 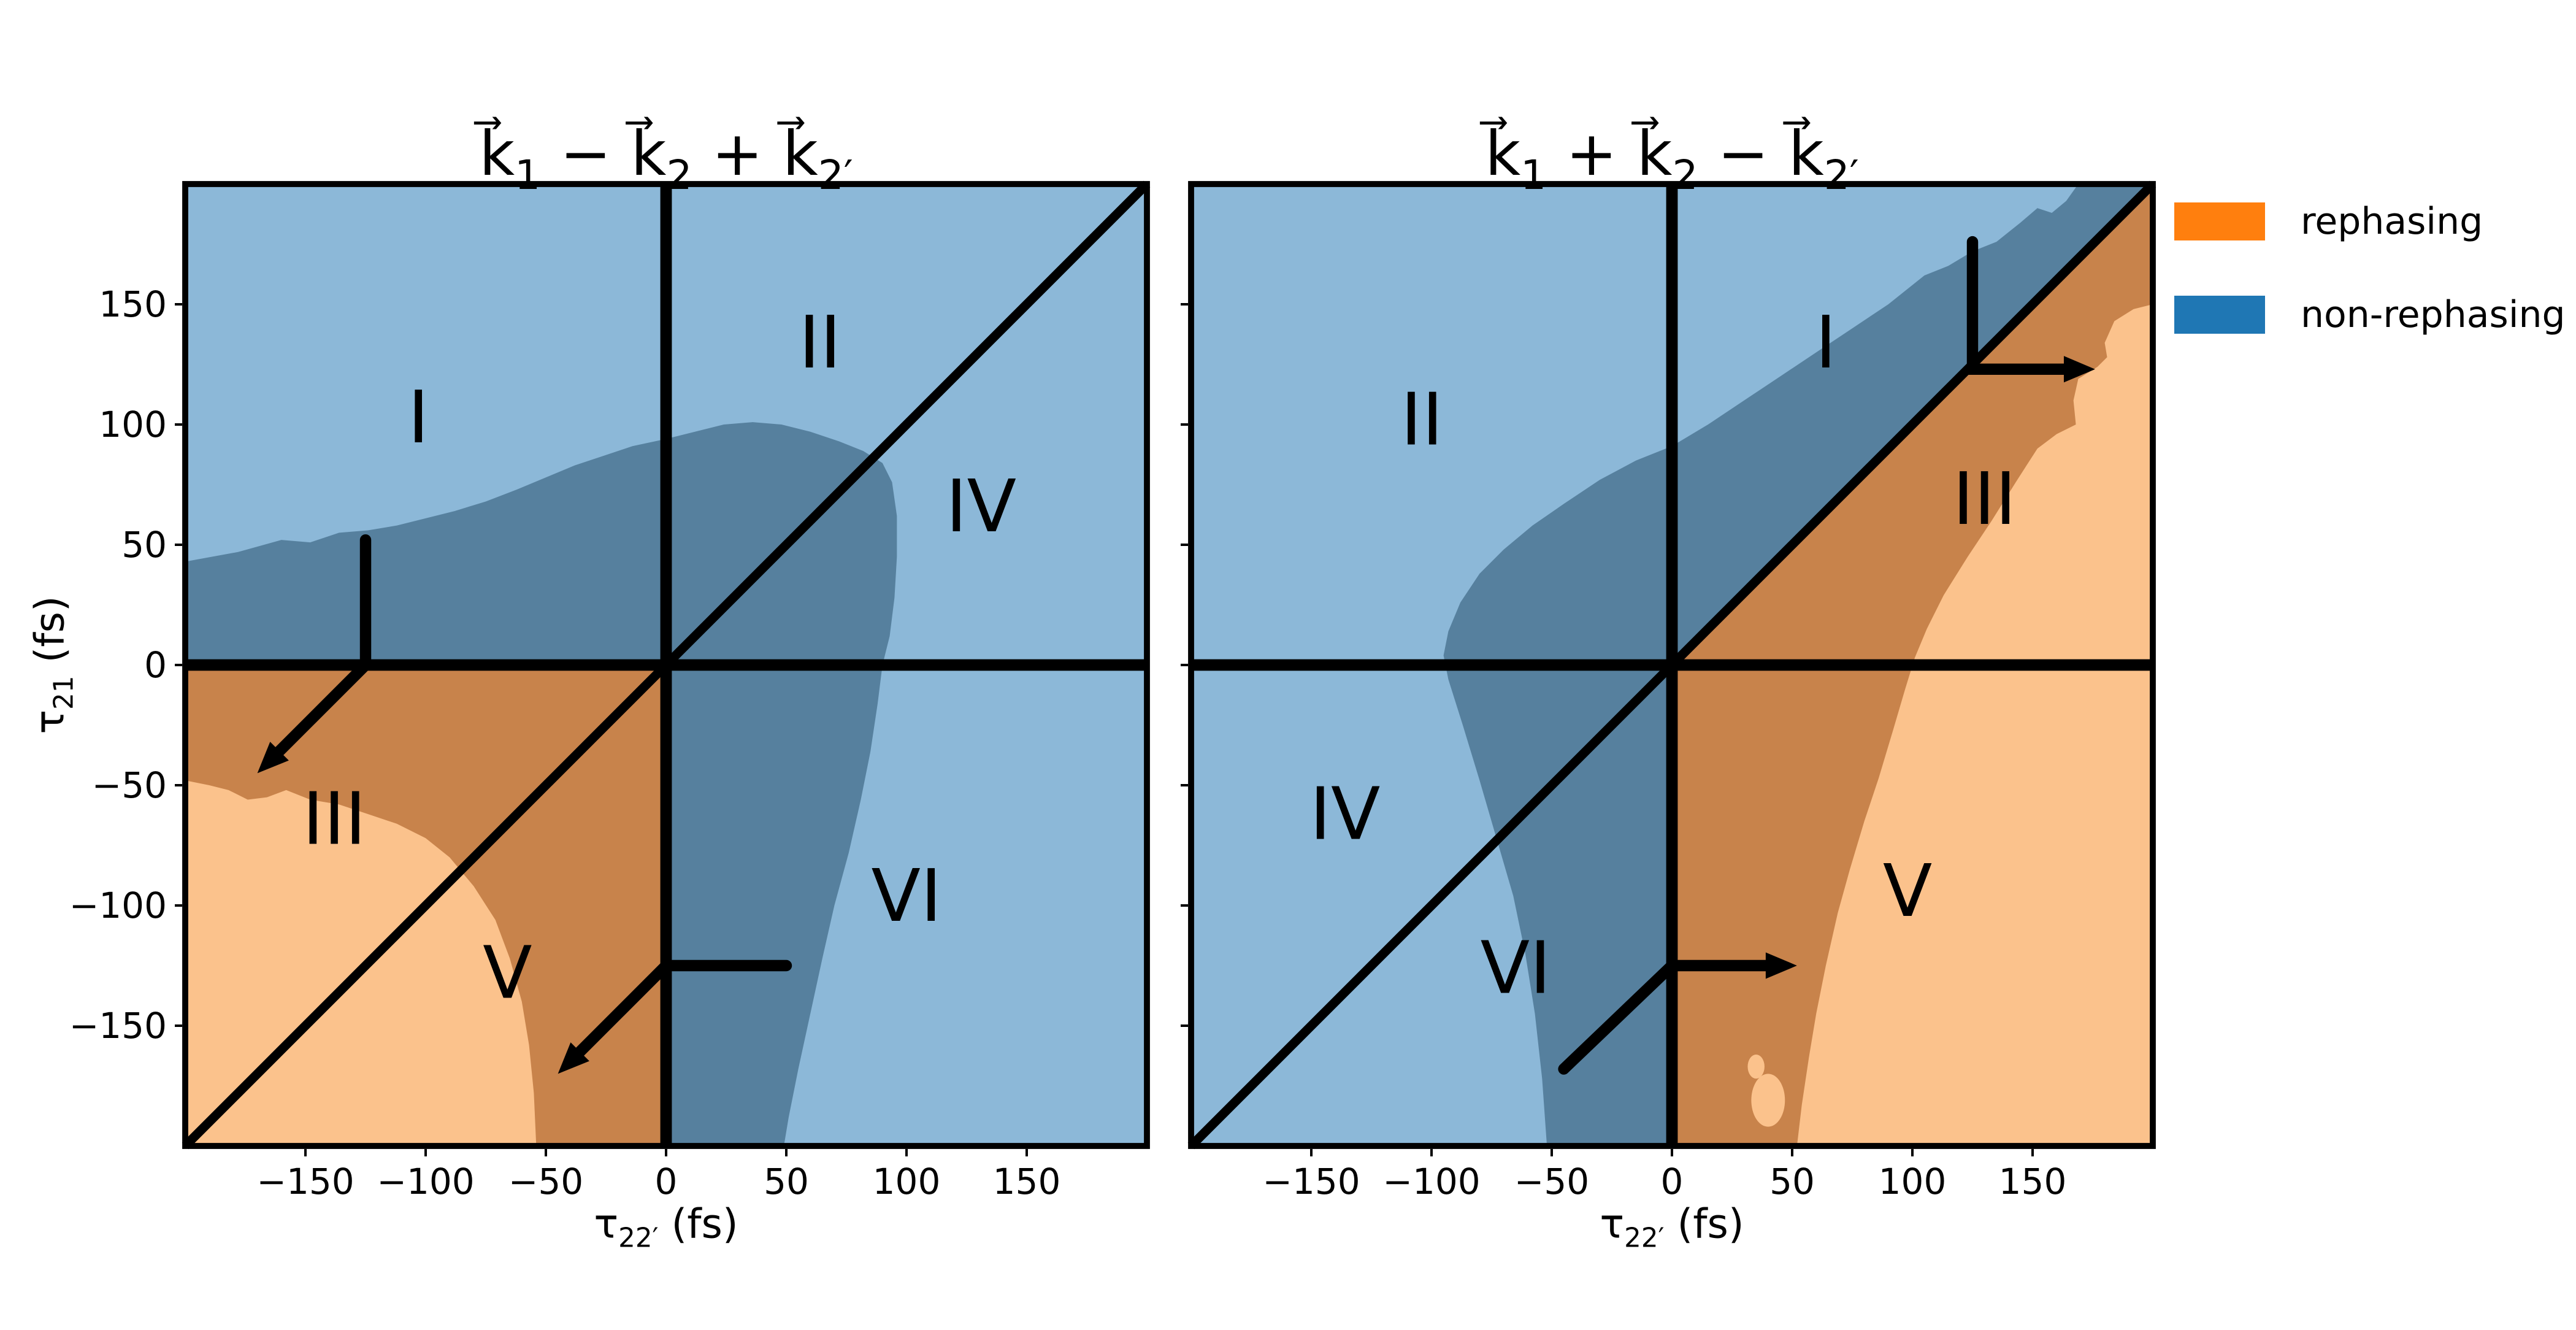 I want to click on y-tick-label: 0, so click(x=155, y=665).